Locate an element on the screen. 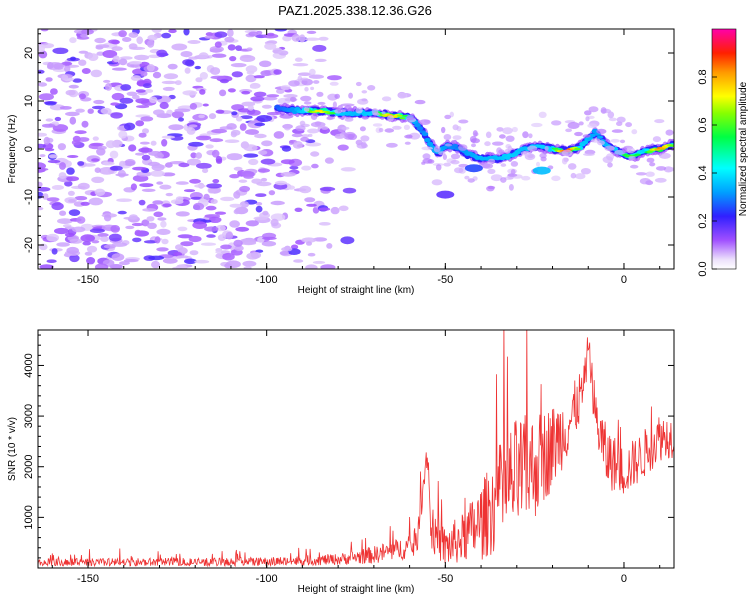 Image resolution: width=750 pixels, height=600 pixels. colorbar-ticks: 0.0 0.2 0.4 0.6 0.8 is located at coordinates (707, 173).